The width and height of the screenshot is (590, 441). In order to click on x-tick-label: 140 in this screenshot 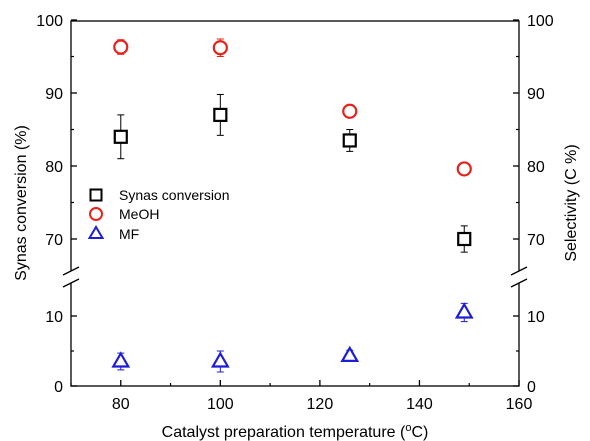, I will do `click(419, 404)`.